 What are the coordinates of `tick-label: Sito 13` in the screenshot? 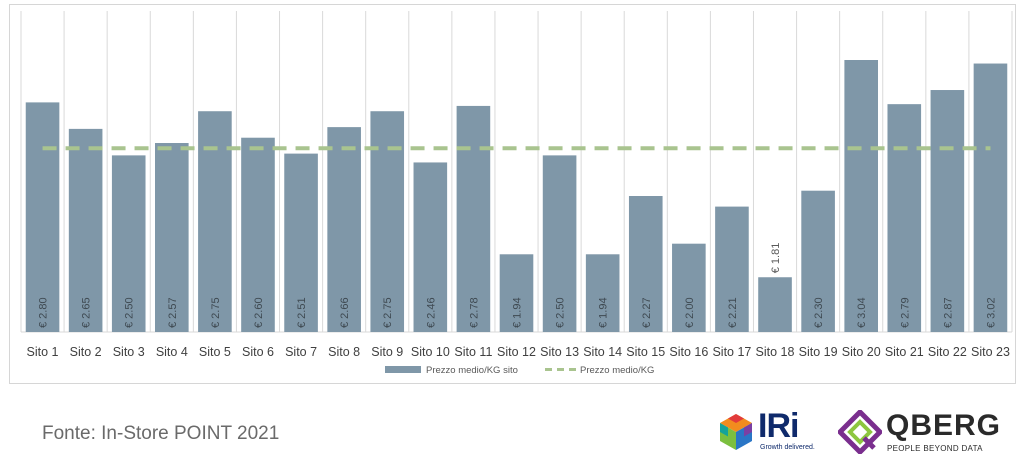 It's located at (559, 352).